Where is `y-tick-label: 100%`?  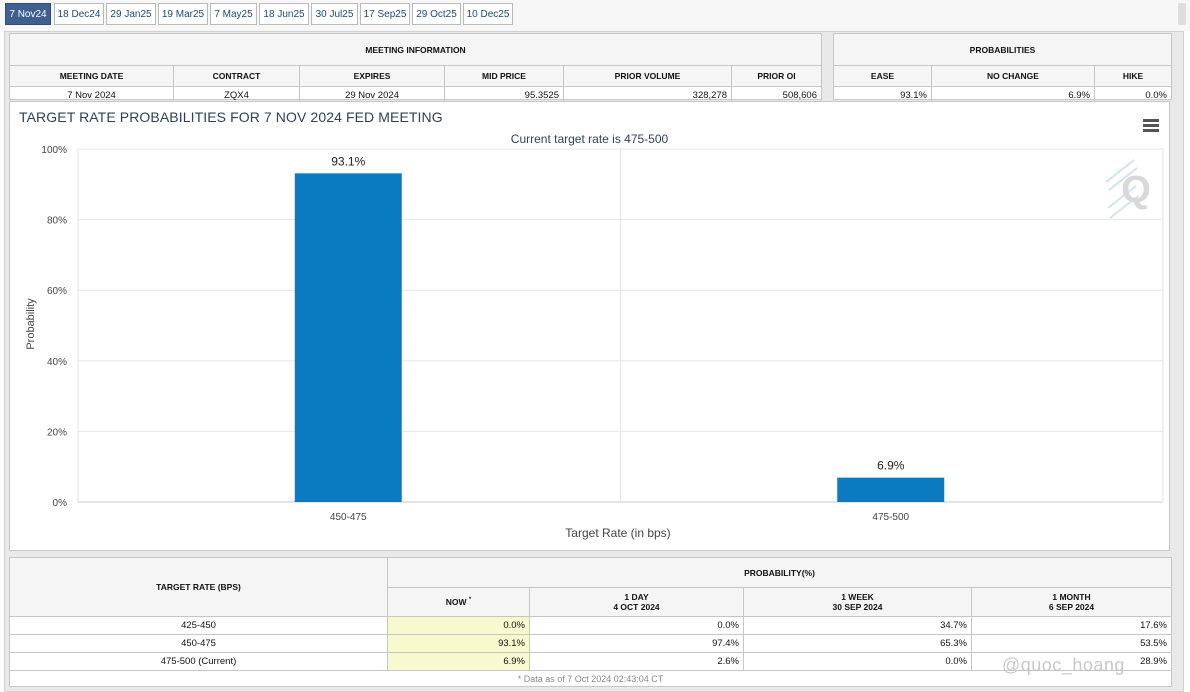 y-tick-label: 100% is located at coordinates (54, 150).